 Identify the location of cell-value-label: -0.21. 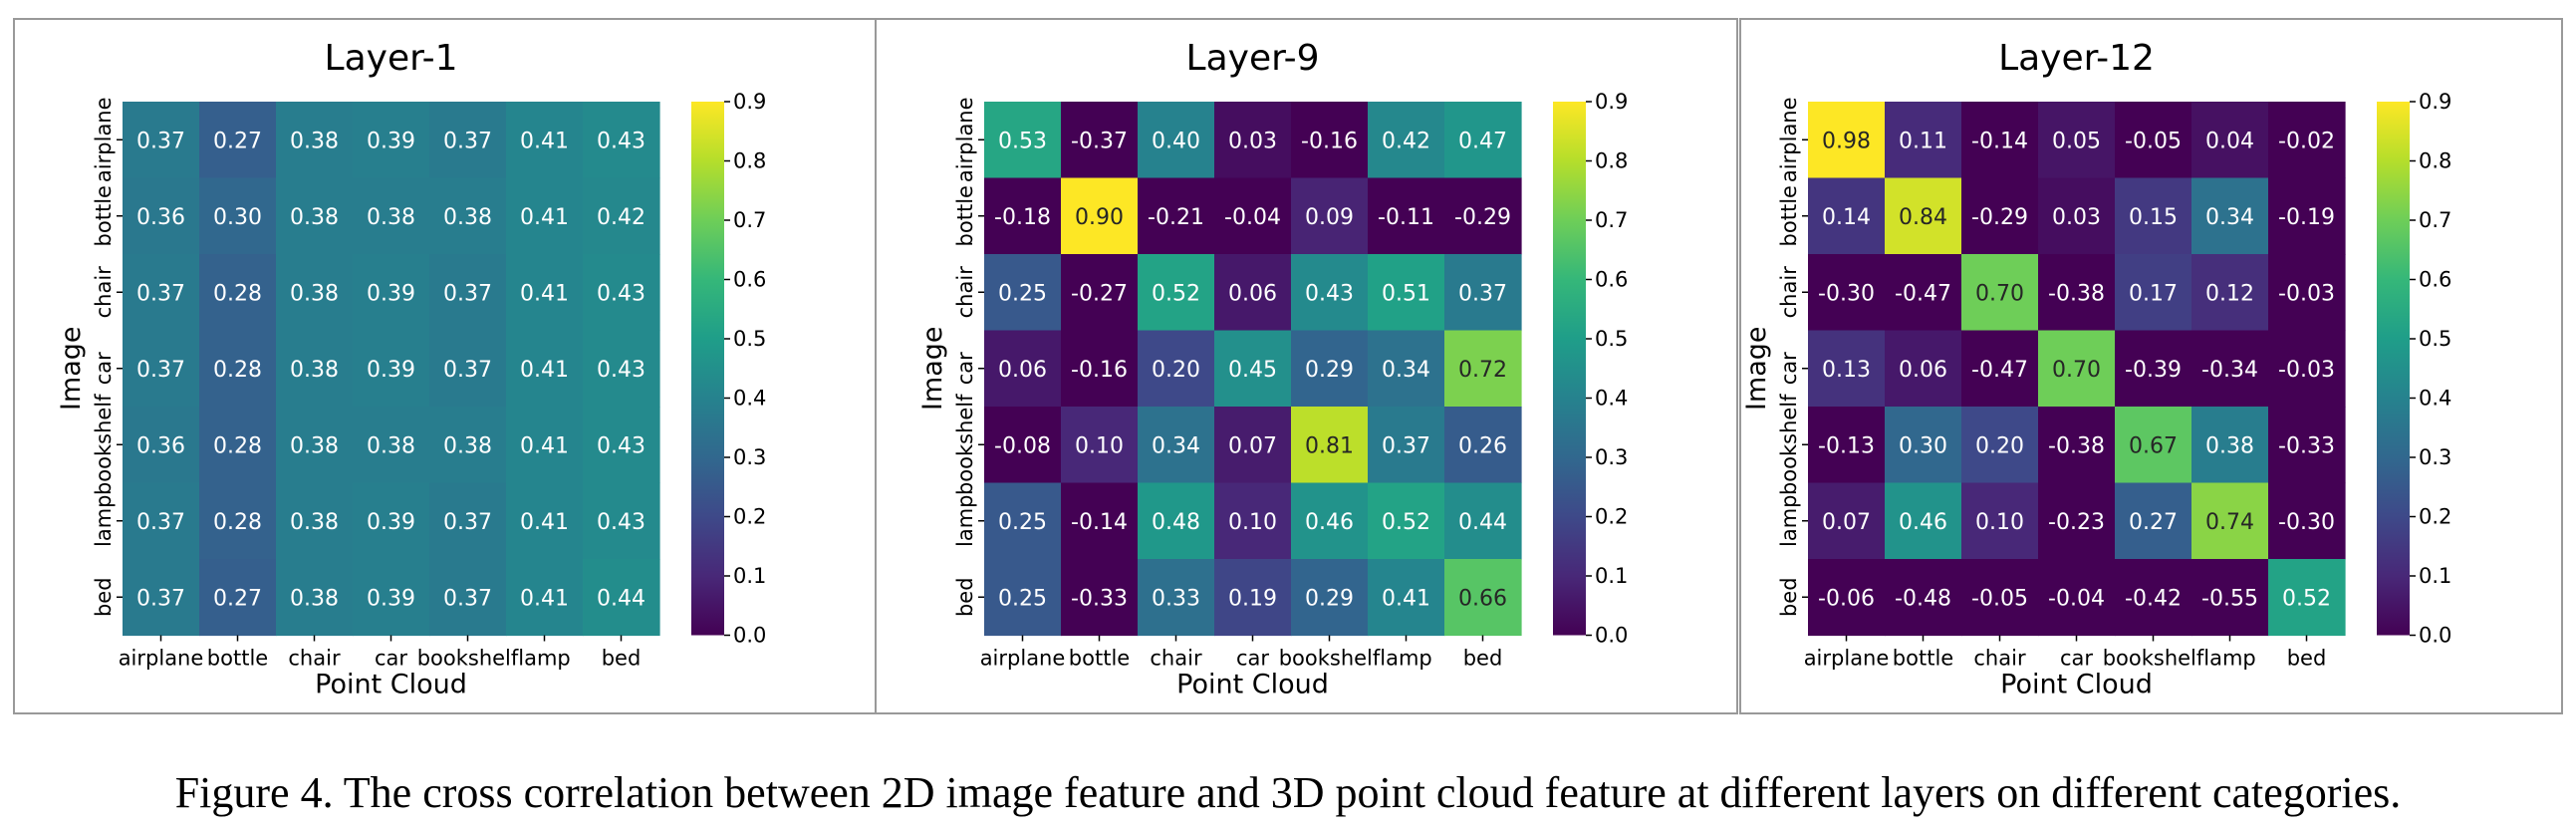
(1176, 217).